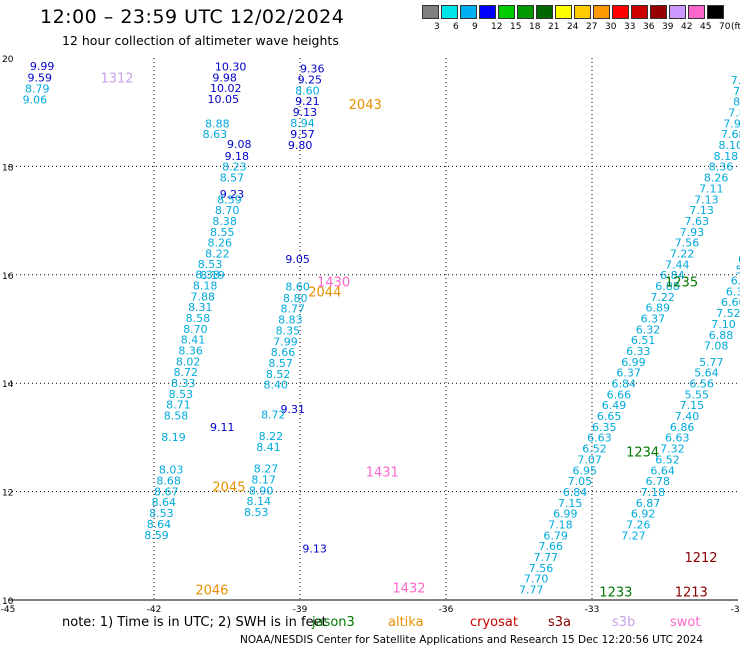 The width and height of the screenshot is (740, 650). What do you see at coordinates (185, 372) in the screenshot?
I see `wave-height-value: 8.72` at bounding box center [185, 372].